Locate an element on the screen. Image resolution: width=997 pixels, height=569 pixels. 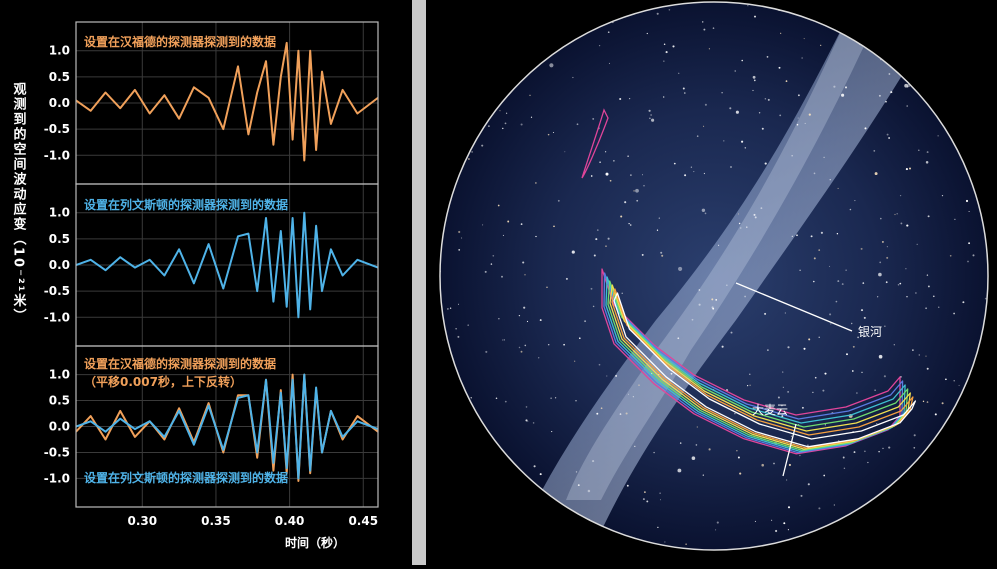
y-tick-label: 0.0 is located at coordinates (59, 103).